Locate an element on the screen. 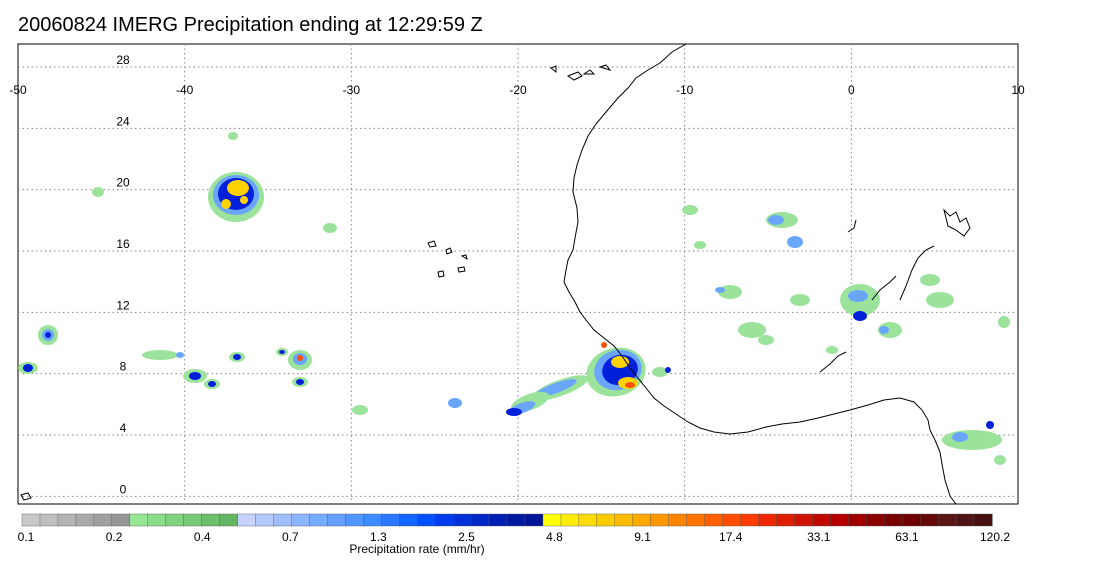  colorbar-label: Precipitation rate (mm/hr) is located at coordinates (416, 549).